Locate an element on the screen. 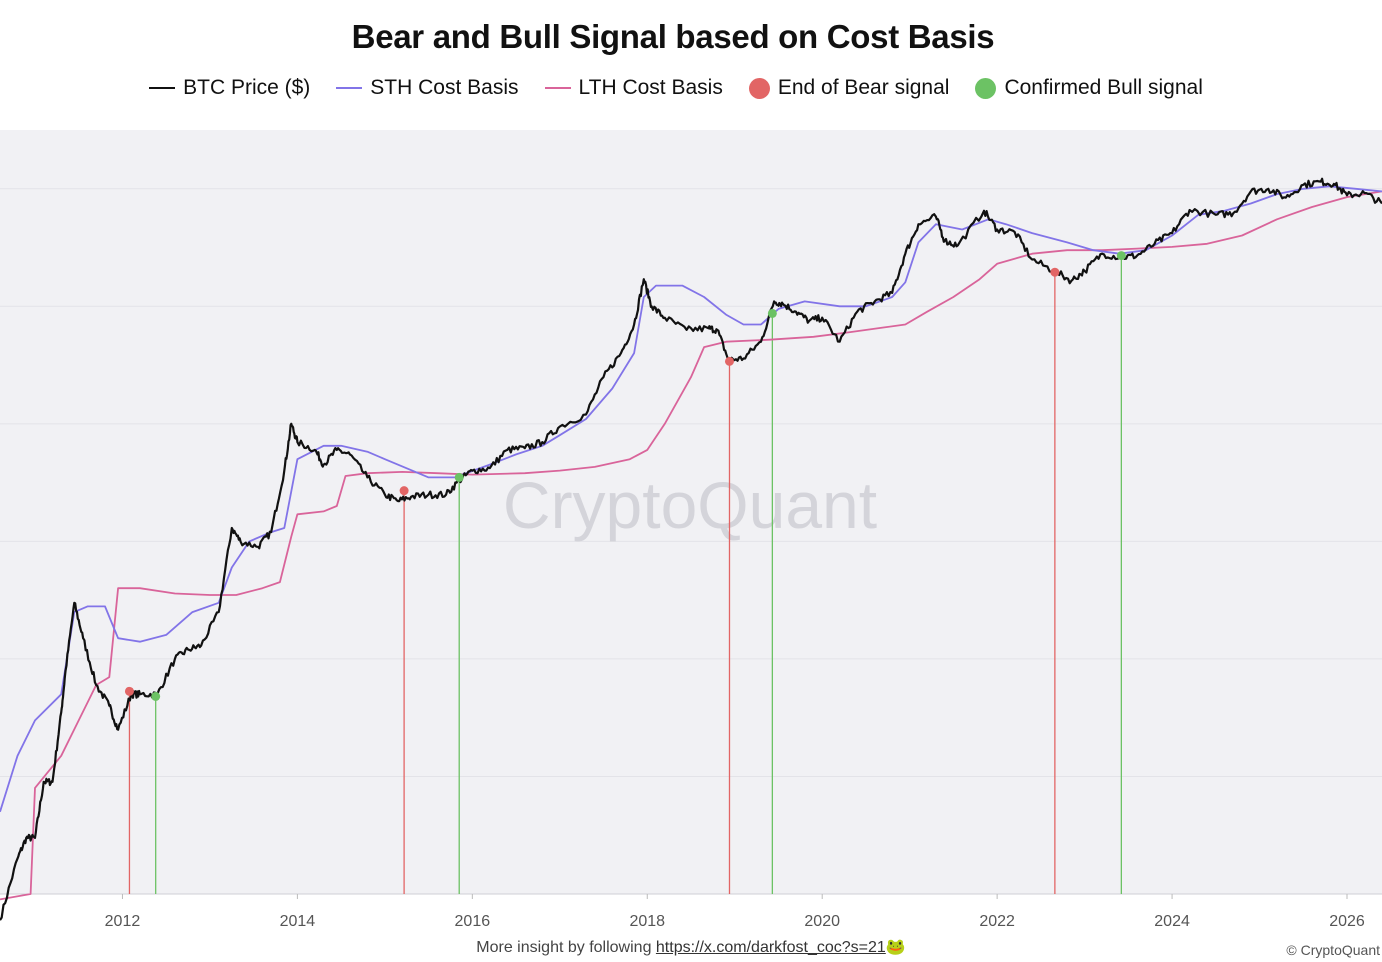 The image size is (1382, 962). legend-swatch-sth-cost-basis is located at coordinates (349, 88).